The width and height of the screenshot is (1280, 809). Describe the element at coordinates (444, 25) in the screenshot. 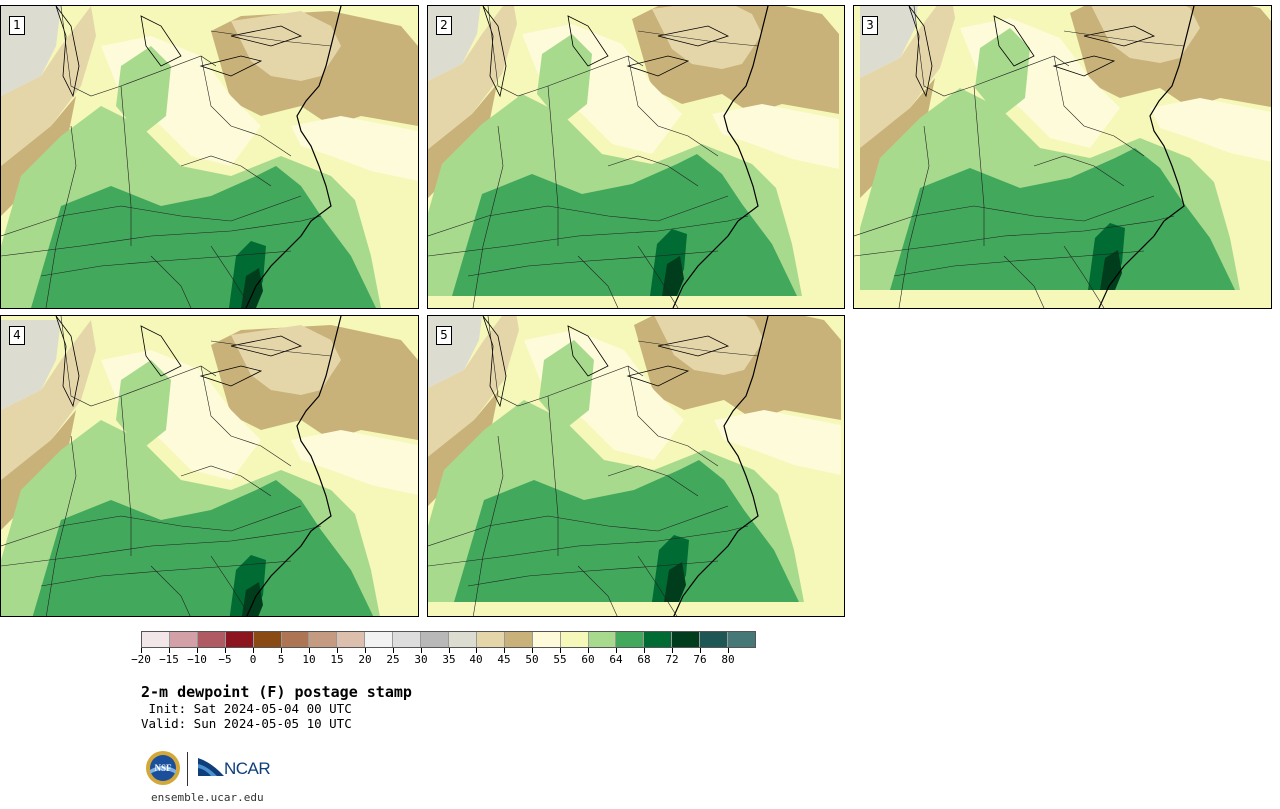

I see `panel-number-2: 2` at that location.